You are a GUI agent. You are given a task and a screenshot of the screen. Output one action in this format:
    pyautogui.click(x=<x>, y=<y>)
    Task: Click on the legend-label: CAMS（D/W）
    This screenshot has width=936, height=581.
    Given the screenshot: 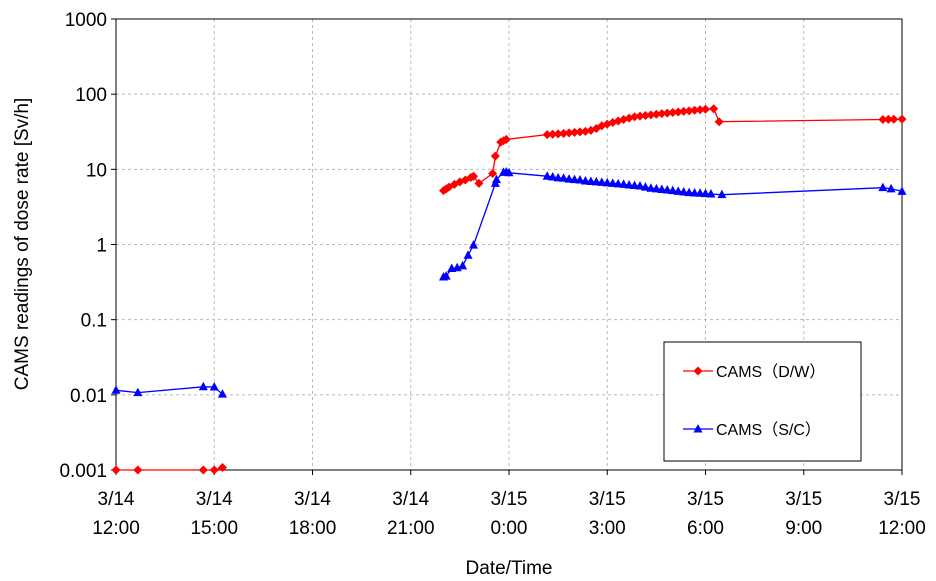 What is the action you would take?
    pyautogui.click(x=770, y=372)
    